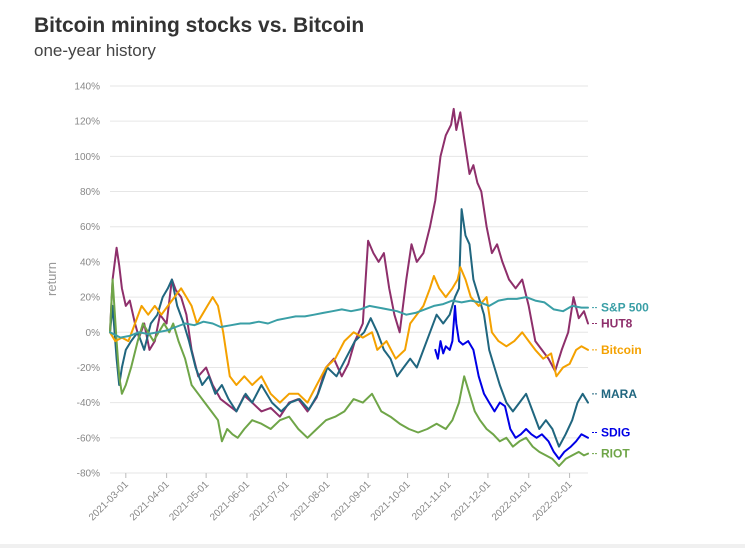 The height and width of the screenshot is (548, 745). Describe the element at coordinates (553, 501) in the screenshot. I see `x-tick-label: 2022-02-01` at that location.